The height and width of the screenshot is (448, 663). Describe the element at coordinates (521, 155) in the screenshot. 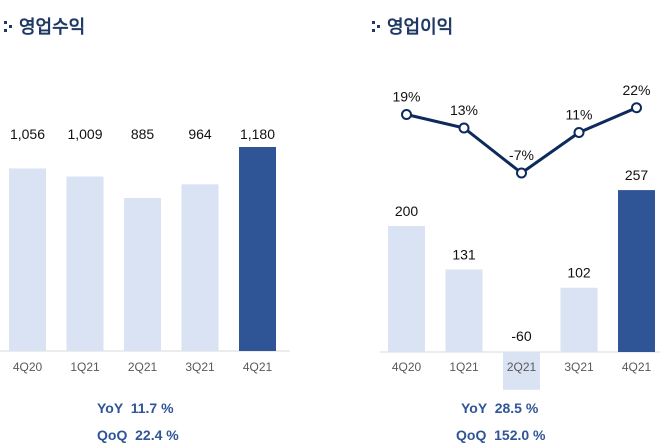

I see `margin-label-2q21: -7%` at that location.